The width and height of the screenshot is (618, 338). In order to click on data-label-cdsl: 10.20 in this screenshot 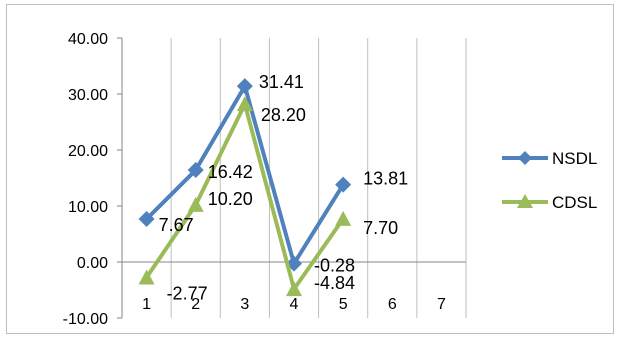, I will do `click(230, 199)`.